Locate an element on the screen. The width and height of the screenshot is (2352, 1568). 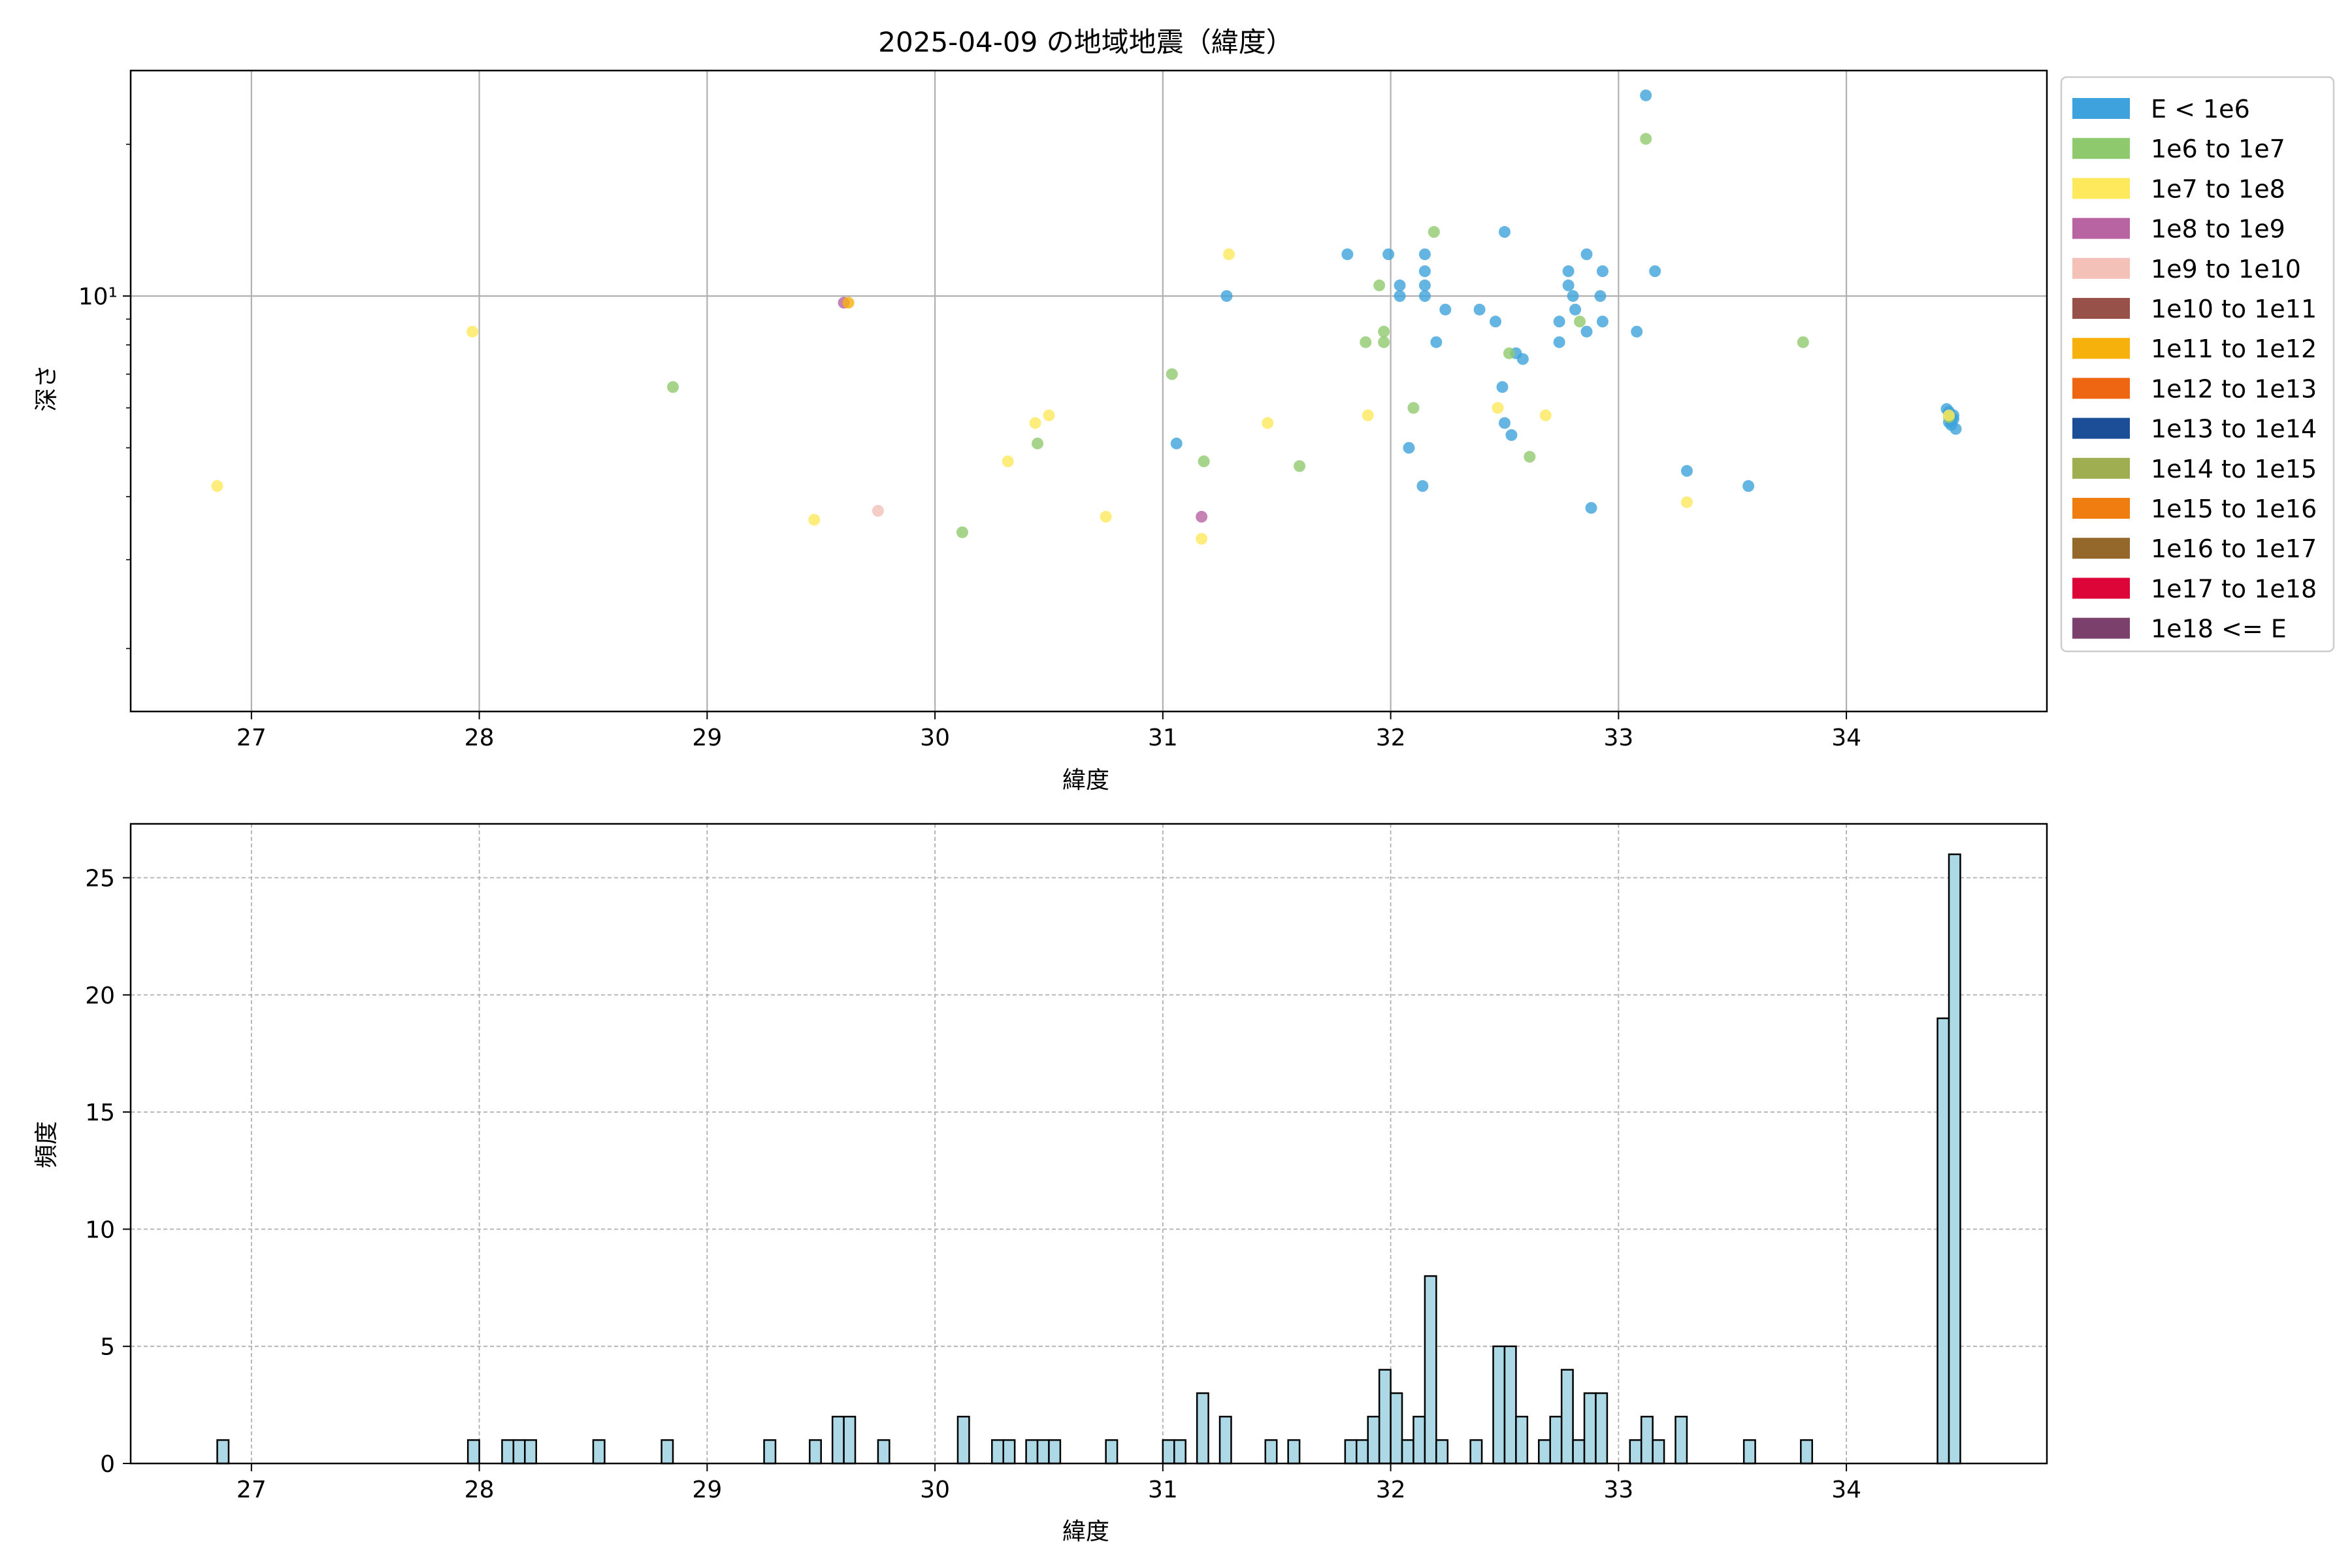
scatter-y-ticks: 10¹ is located at coordinates (104, 396).